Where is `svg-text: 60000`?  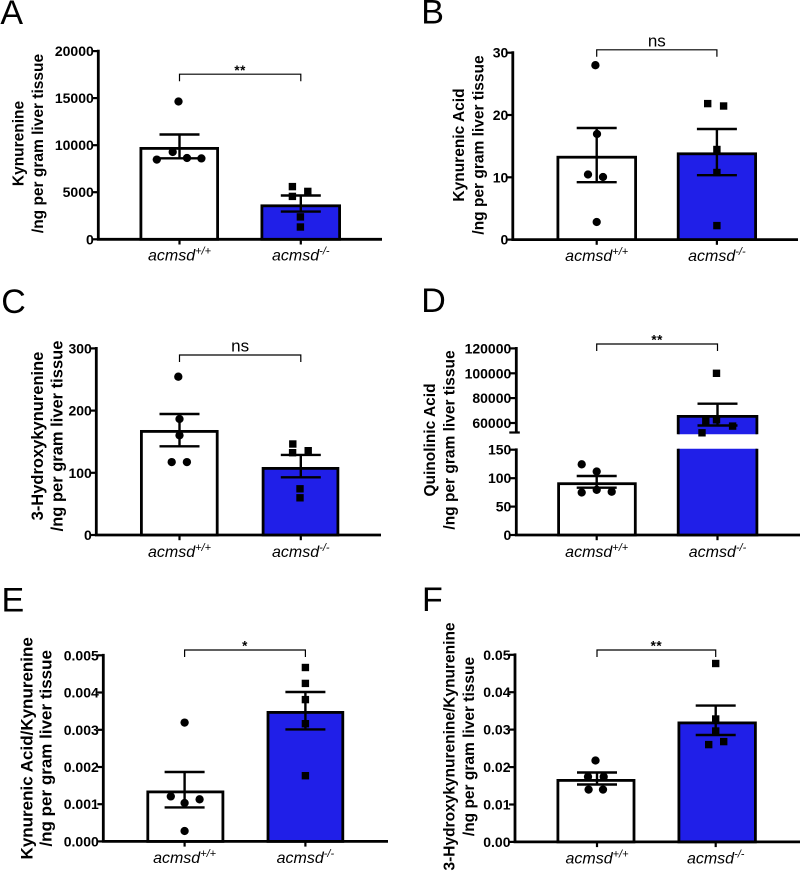
svg-text: 60000 is located at coordinates (491, 423).